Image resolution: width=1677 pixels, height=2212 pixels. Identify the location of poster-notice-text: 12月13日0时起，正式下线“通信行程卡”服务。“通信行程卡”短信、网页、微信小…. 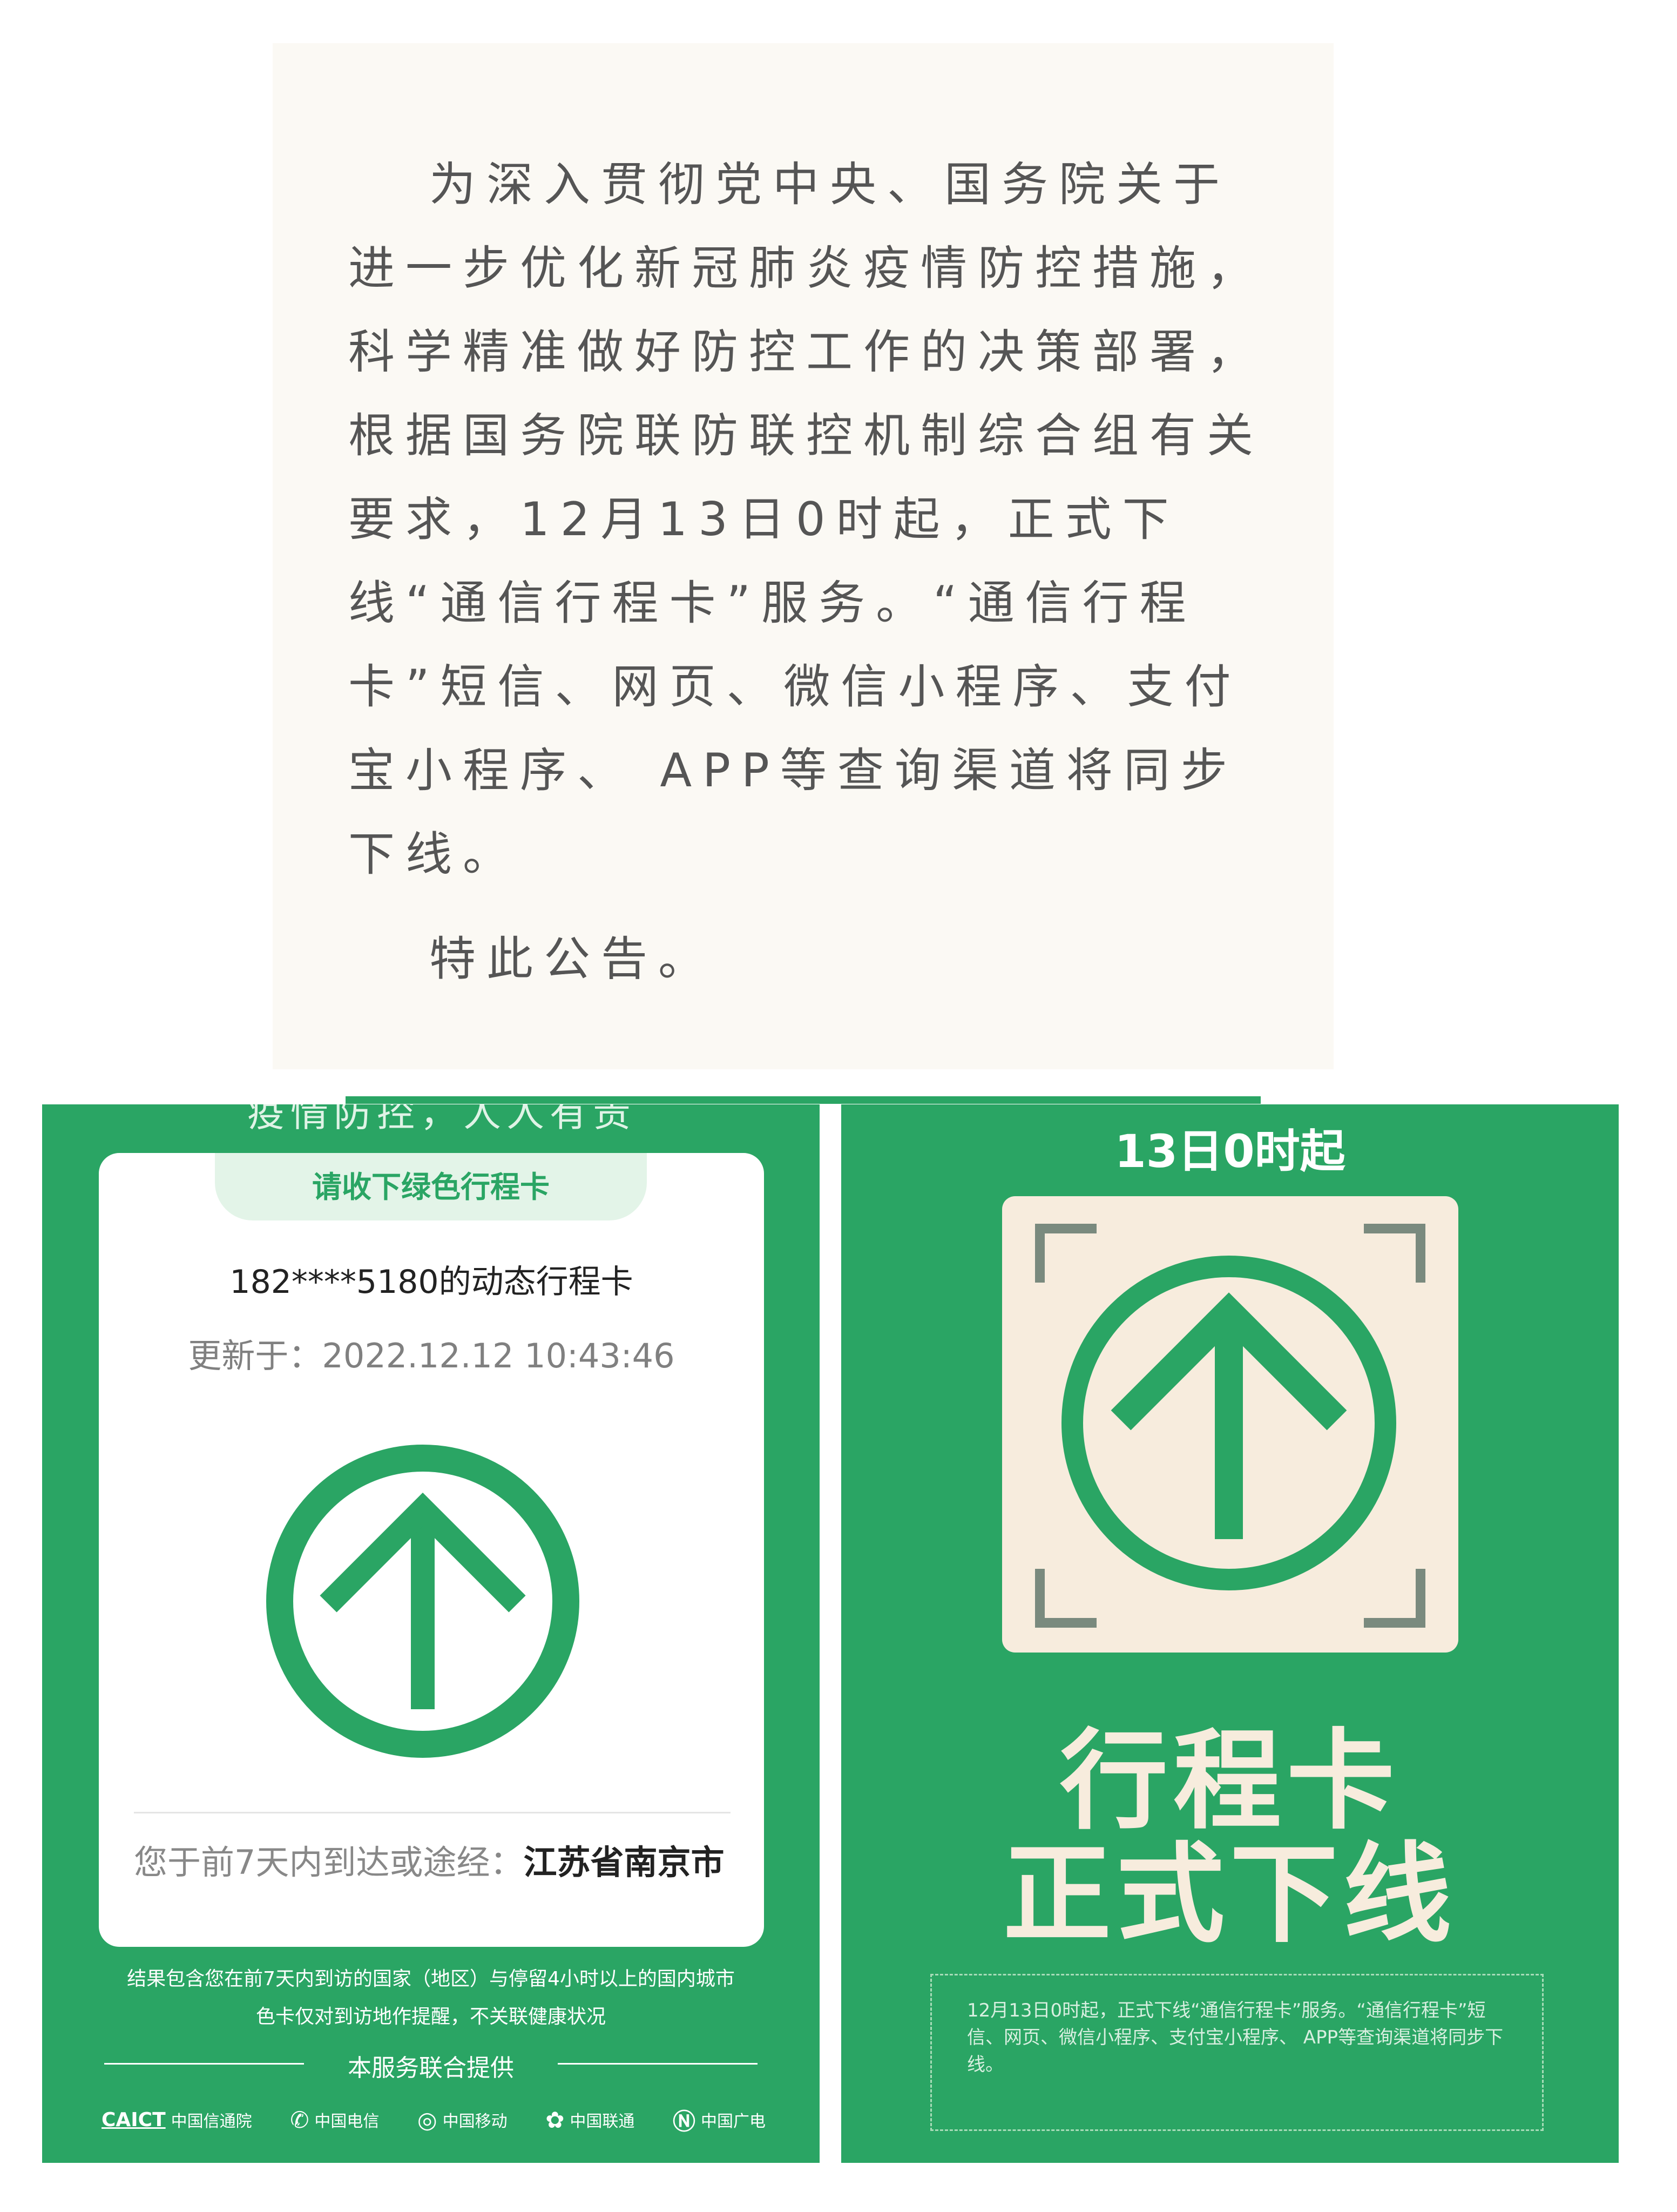
(1235, 2037).